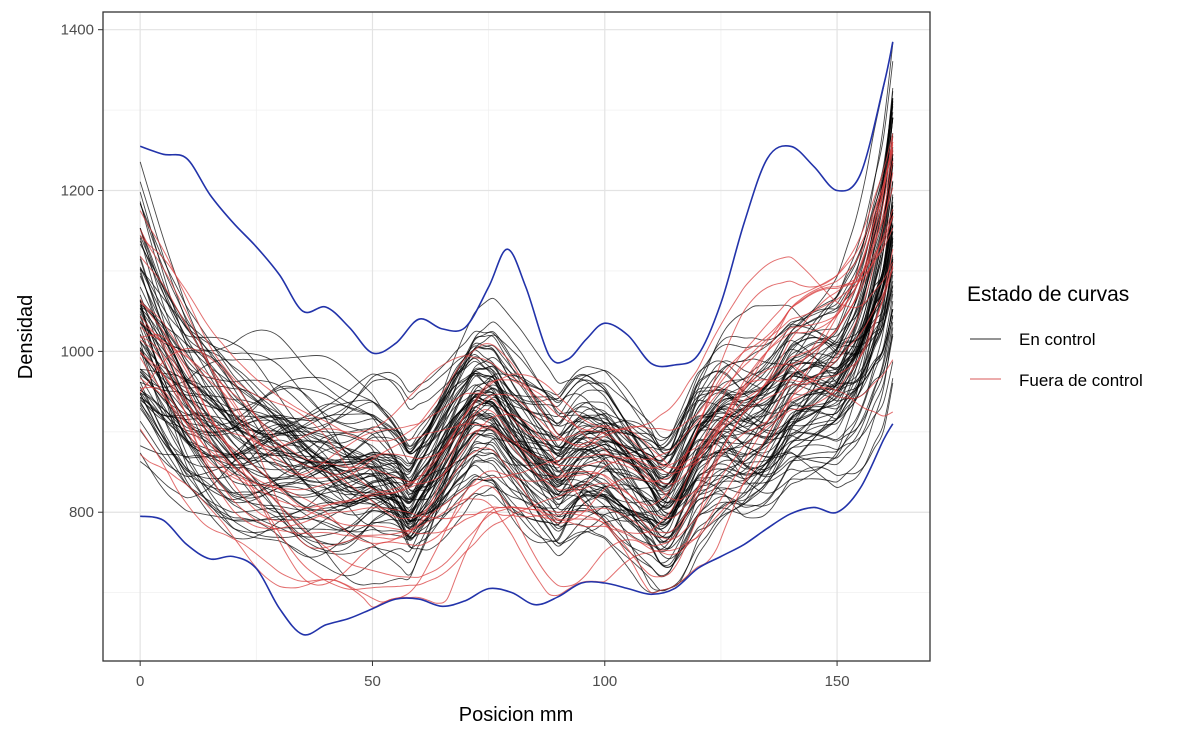 Image resolution: width=1196 pixels, height=740 pixels. Describe the element at coordinates (1057, 339) in the screenshot. I see `legend-label-en-control: En control` at that location.